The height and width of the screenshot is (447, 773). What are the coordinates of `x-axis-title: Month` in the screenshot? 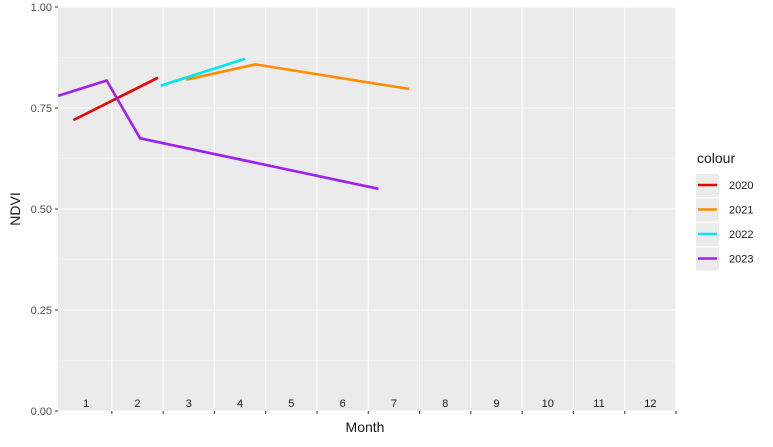 It's located at (365, 427).